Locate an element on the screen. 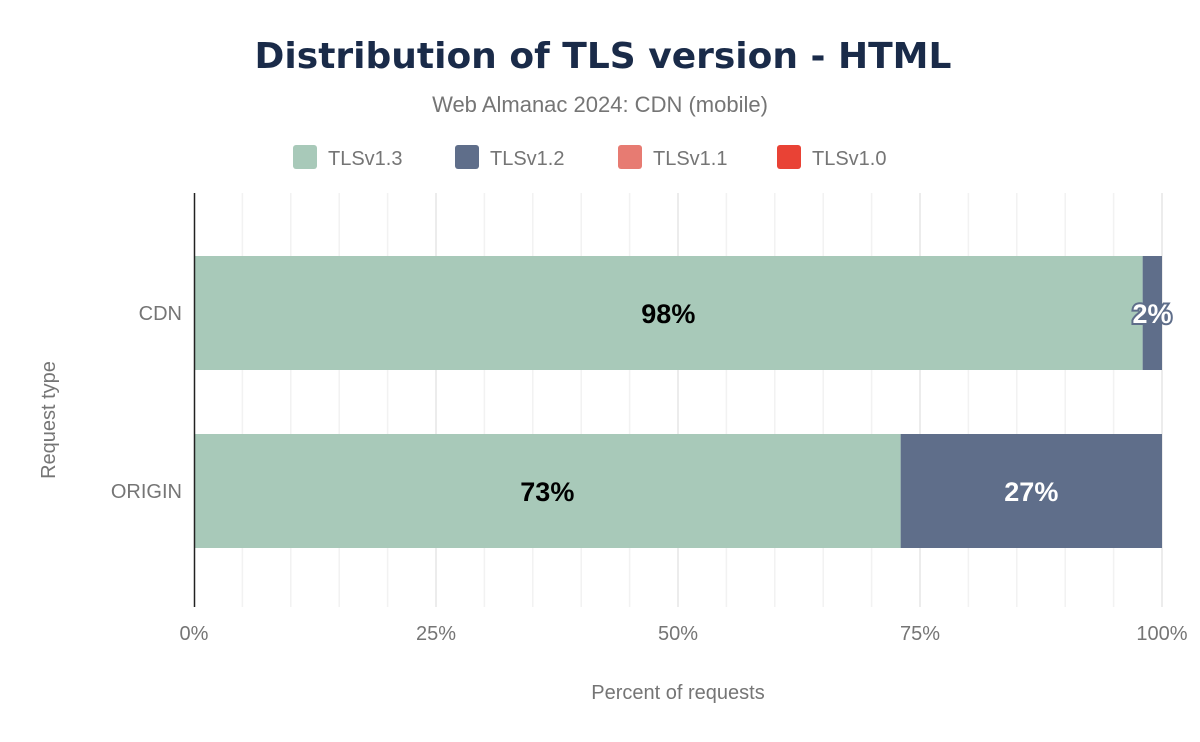 This screenshot has height=742, width=1200. data-label: 73% is located at coordinates (547, 492).